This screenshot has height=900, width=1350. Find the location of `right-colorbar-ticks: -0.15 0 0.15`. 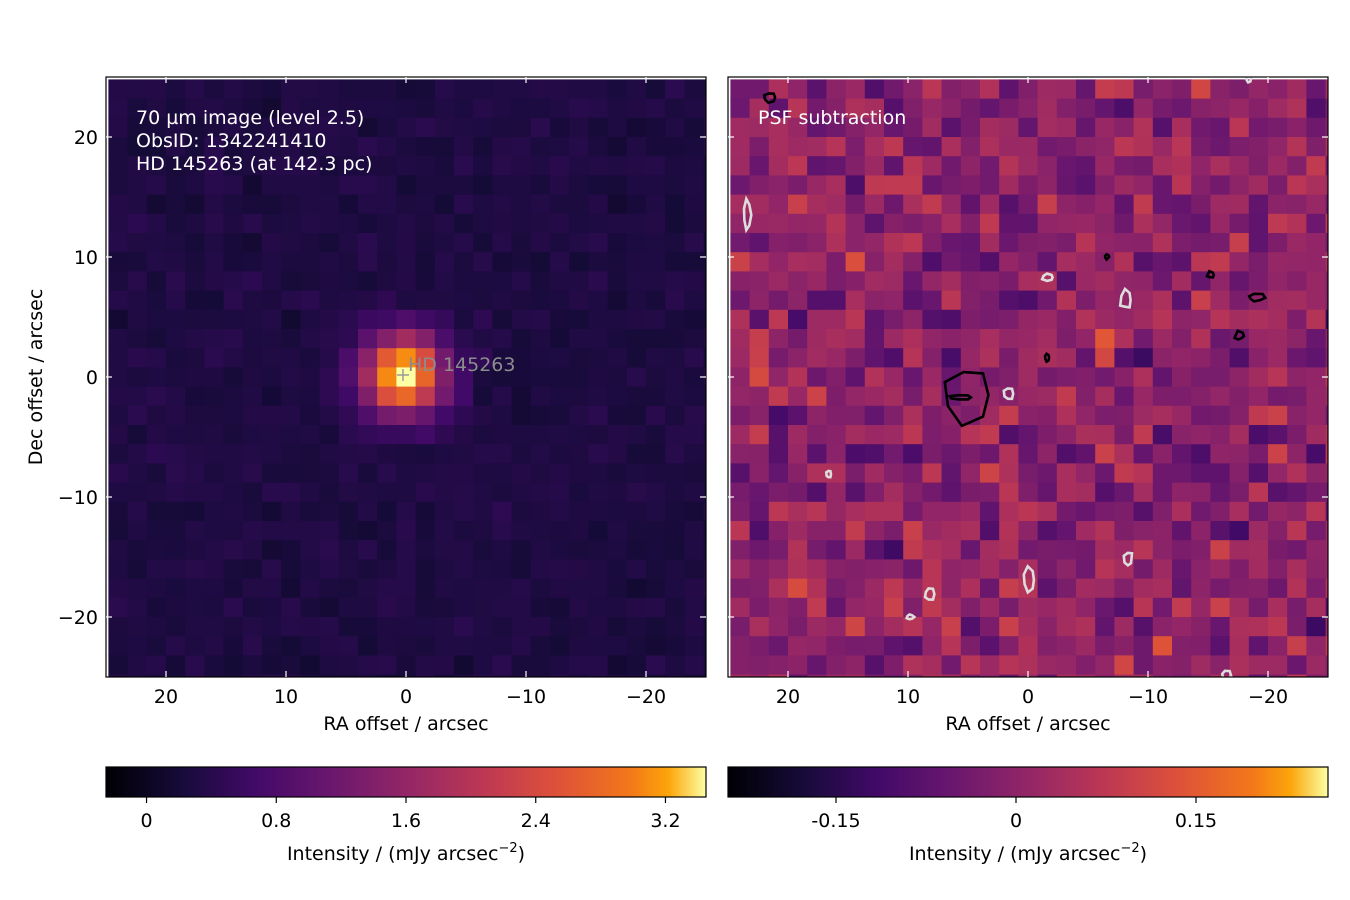

right-colorbar-ticks: -0.15 0 0.15 is located at coordinates (1014, 814).